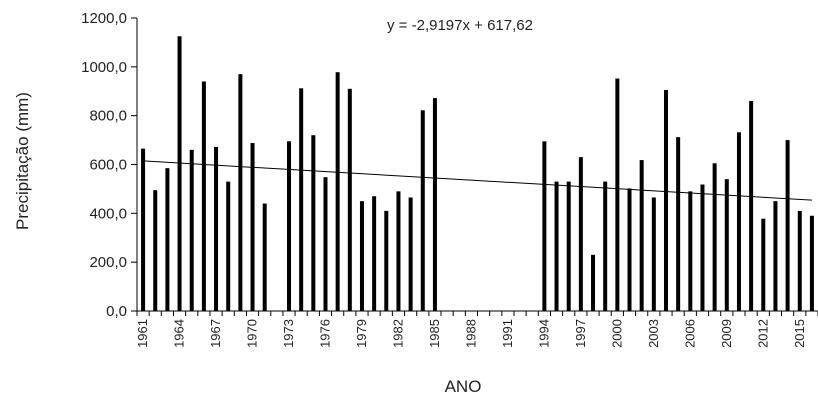 Image resolution: width=818 pixels, height=398 pixels. What do you see at coordinates (397, 333) in the screenshot?
I see `x-tick-label: 1982` at bounding box center [397, 333].